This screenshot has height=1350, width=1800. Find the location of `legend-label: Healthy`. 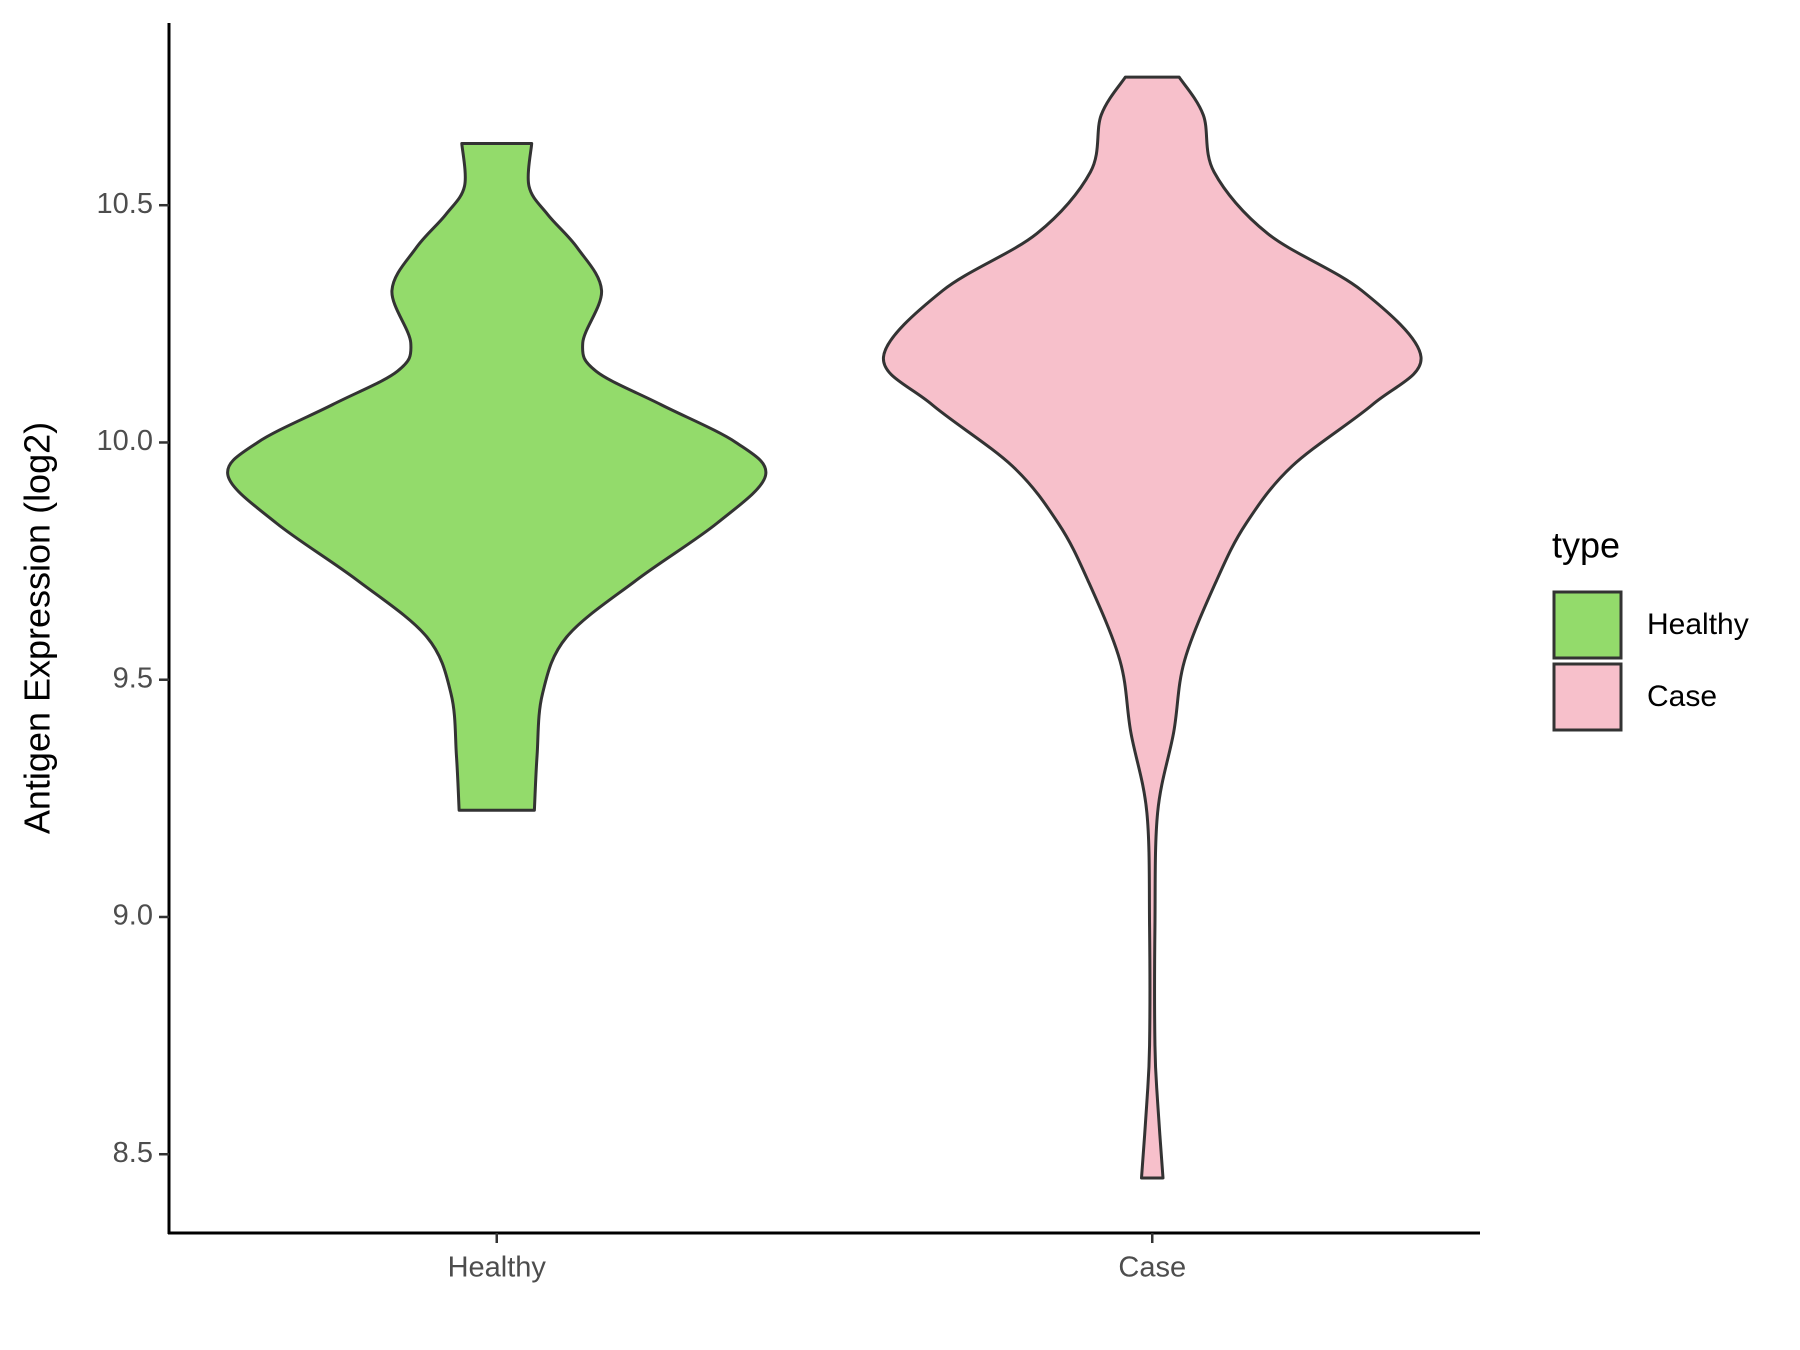

legend-label: Healthy is located at coordinates (1698, 624).